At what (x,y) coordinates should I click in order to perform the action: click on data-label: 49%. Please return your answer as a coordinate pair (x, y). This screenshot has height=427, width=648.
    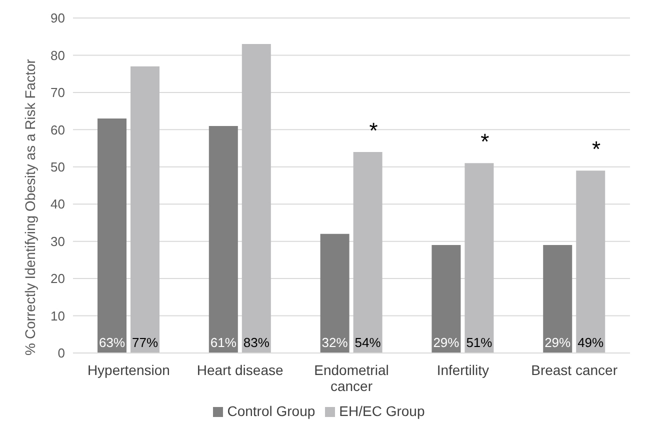
    Looking at the image, I should click on (591, 342).